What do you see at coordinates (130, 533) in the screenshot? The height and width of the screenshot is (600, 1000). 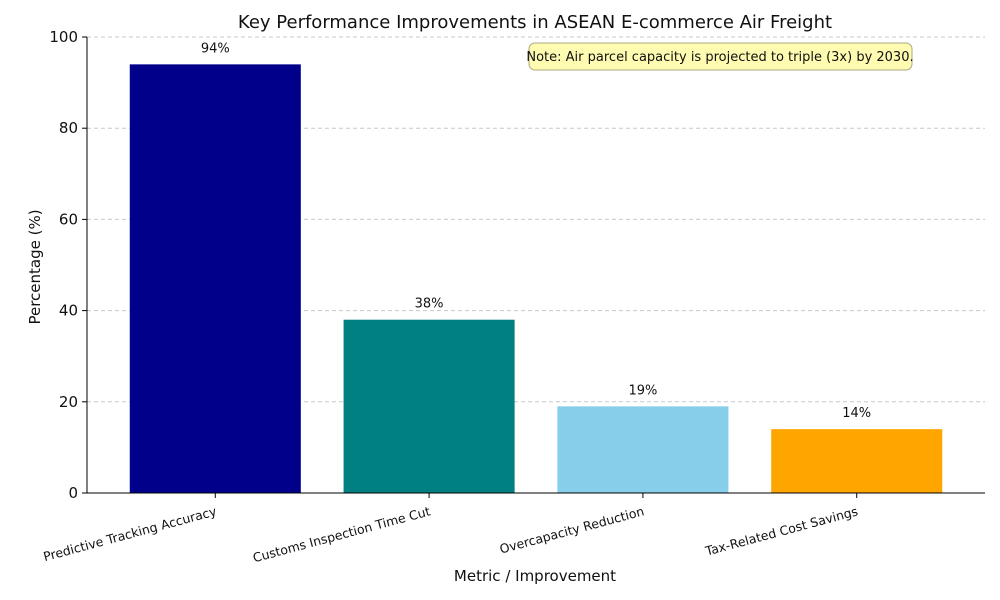 I see `x-tick-label: Predictive Tracking Accuracy` at bounding box center [130, 533].